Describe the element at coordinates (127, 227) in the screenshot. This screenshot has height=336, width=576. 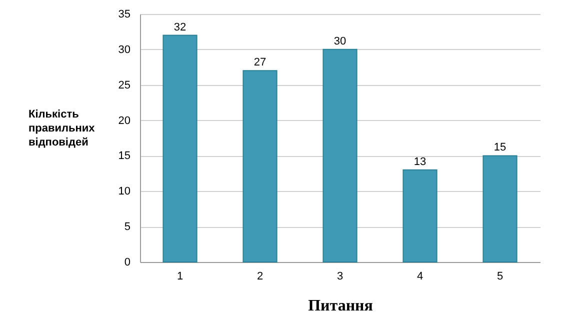
I see `y-tick-label: 5` at that location.